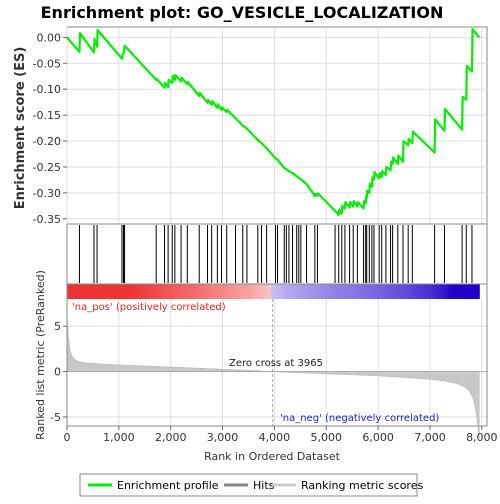 This screenshot has height=504, width=500. Describe the element at coordinates (47, 219) in the screenshot. I see `es-tick-label: -0.35` at that location.